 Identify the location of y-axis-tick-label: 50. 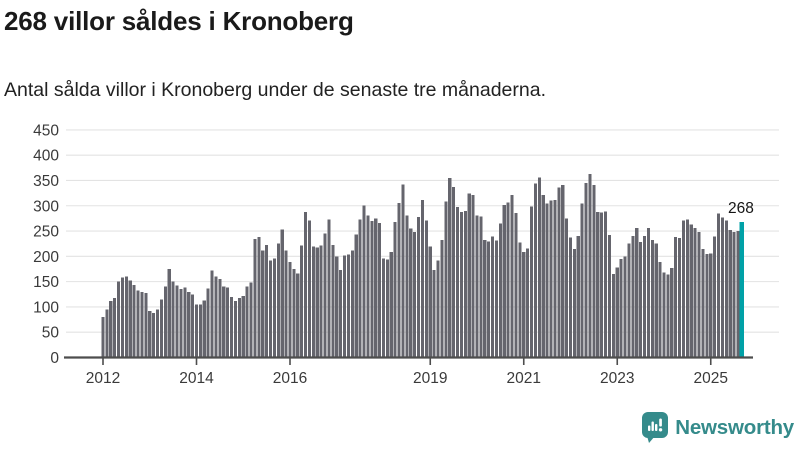
(51, 333).